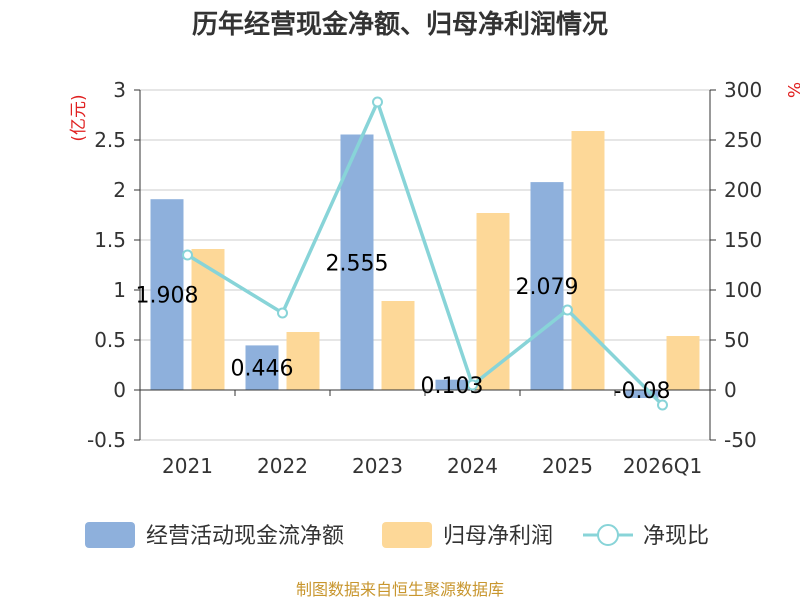  What do you see at coordinates (730, 390) in the screenshot?
I see `right-tick-label: 0` at bounding box center [730, 390].